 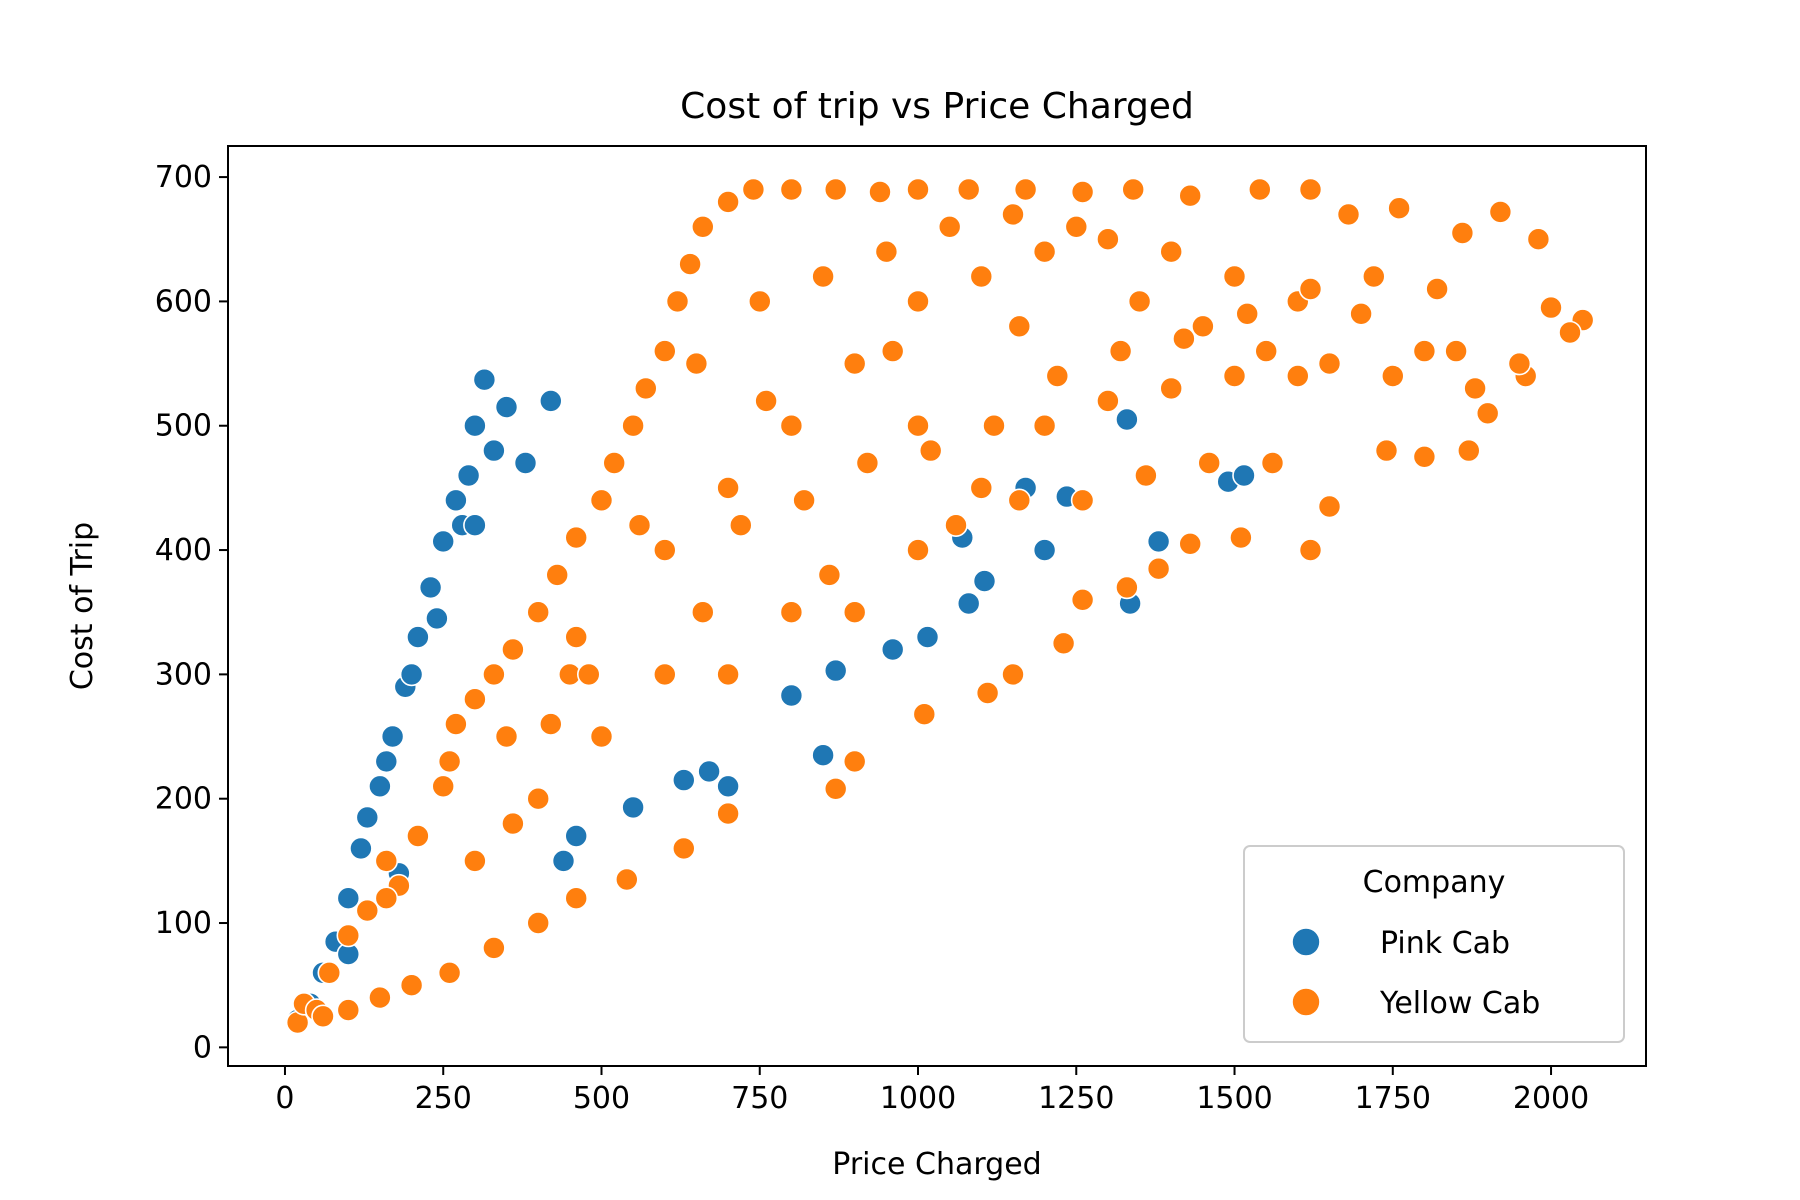 What do you see at coordinates (202, 1047) in the screenshot?
I see `y-tick-label: 0` at bounding box center [202, 1047].